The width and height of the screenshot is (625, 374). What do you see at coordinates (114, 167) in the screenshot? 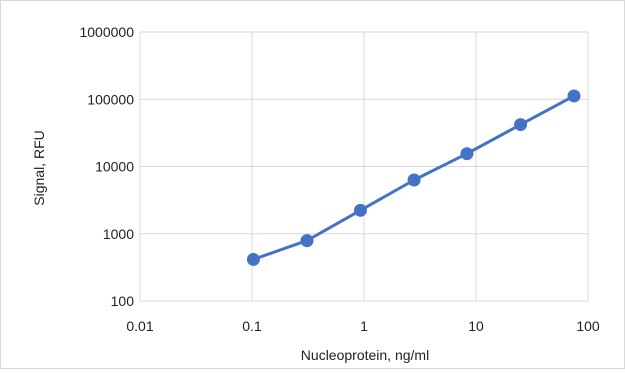
I see `y-tick-label: 10000` at bounding box center [114, 167].